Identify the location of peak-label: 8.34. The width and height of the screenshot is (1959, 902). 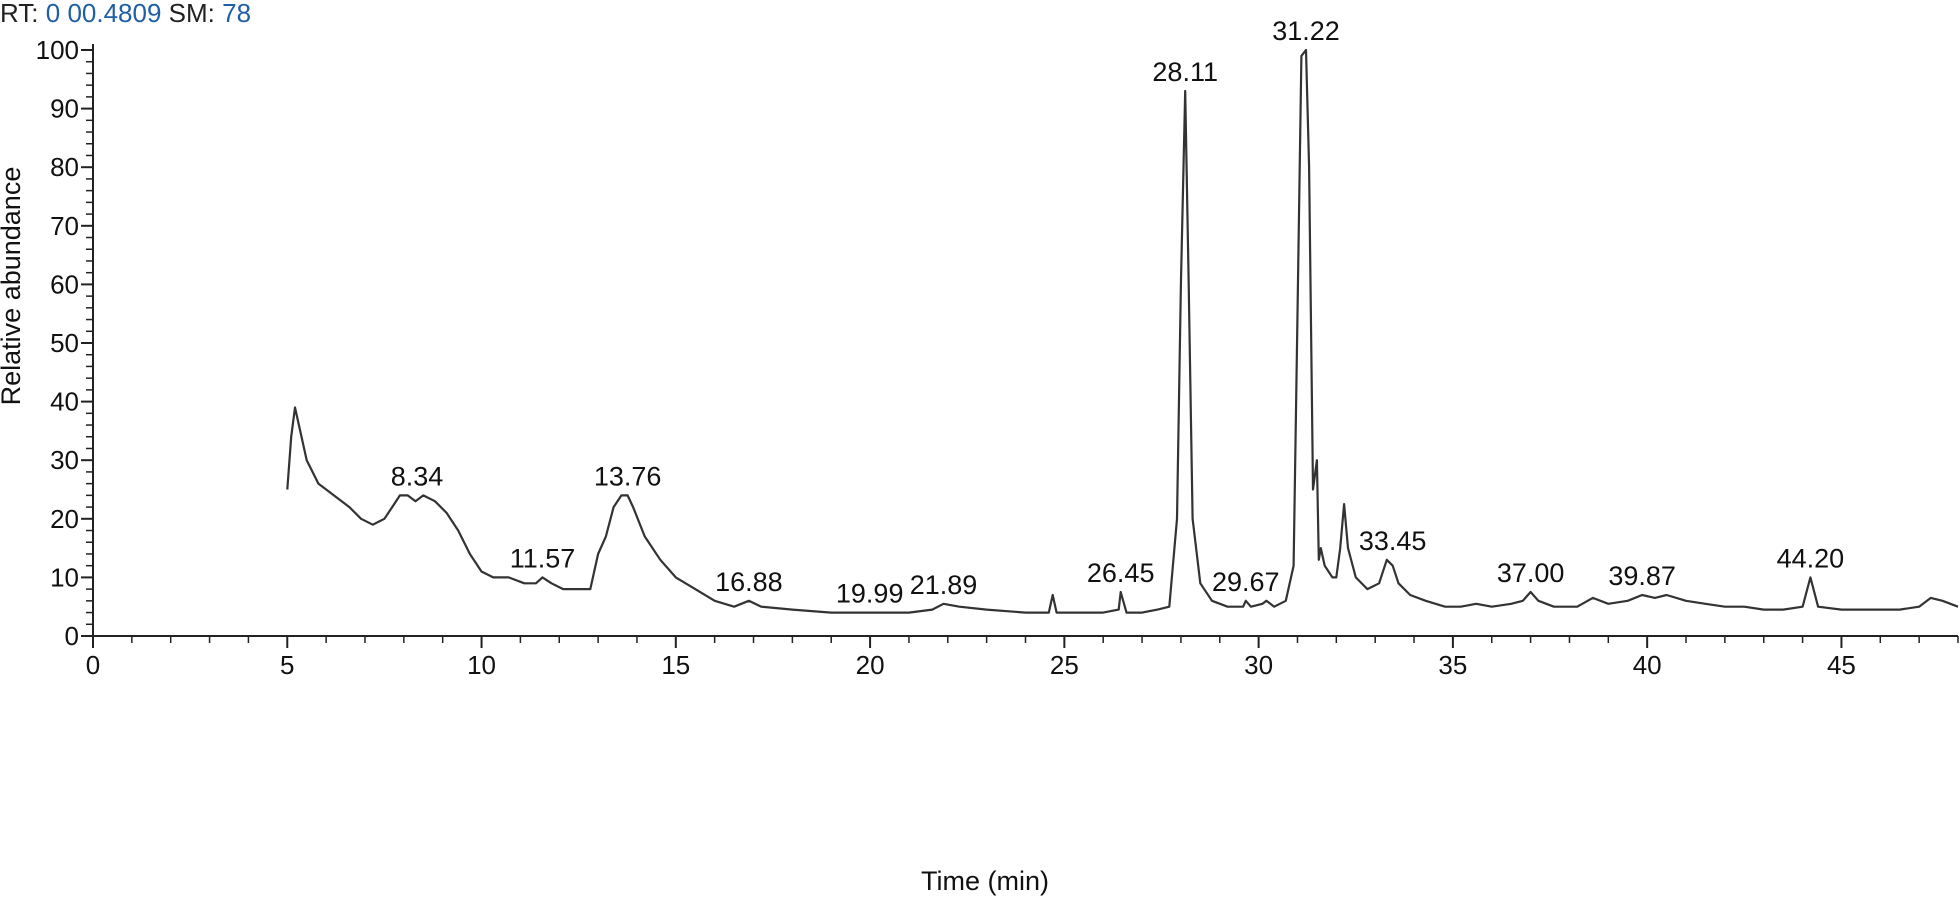
(417, 476).